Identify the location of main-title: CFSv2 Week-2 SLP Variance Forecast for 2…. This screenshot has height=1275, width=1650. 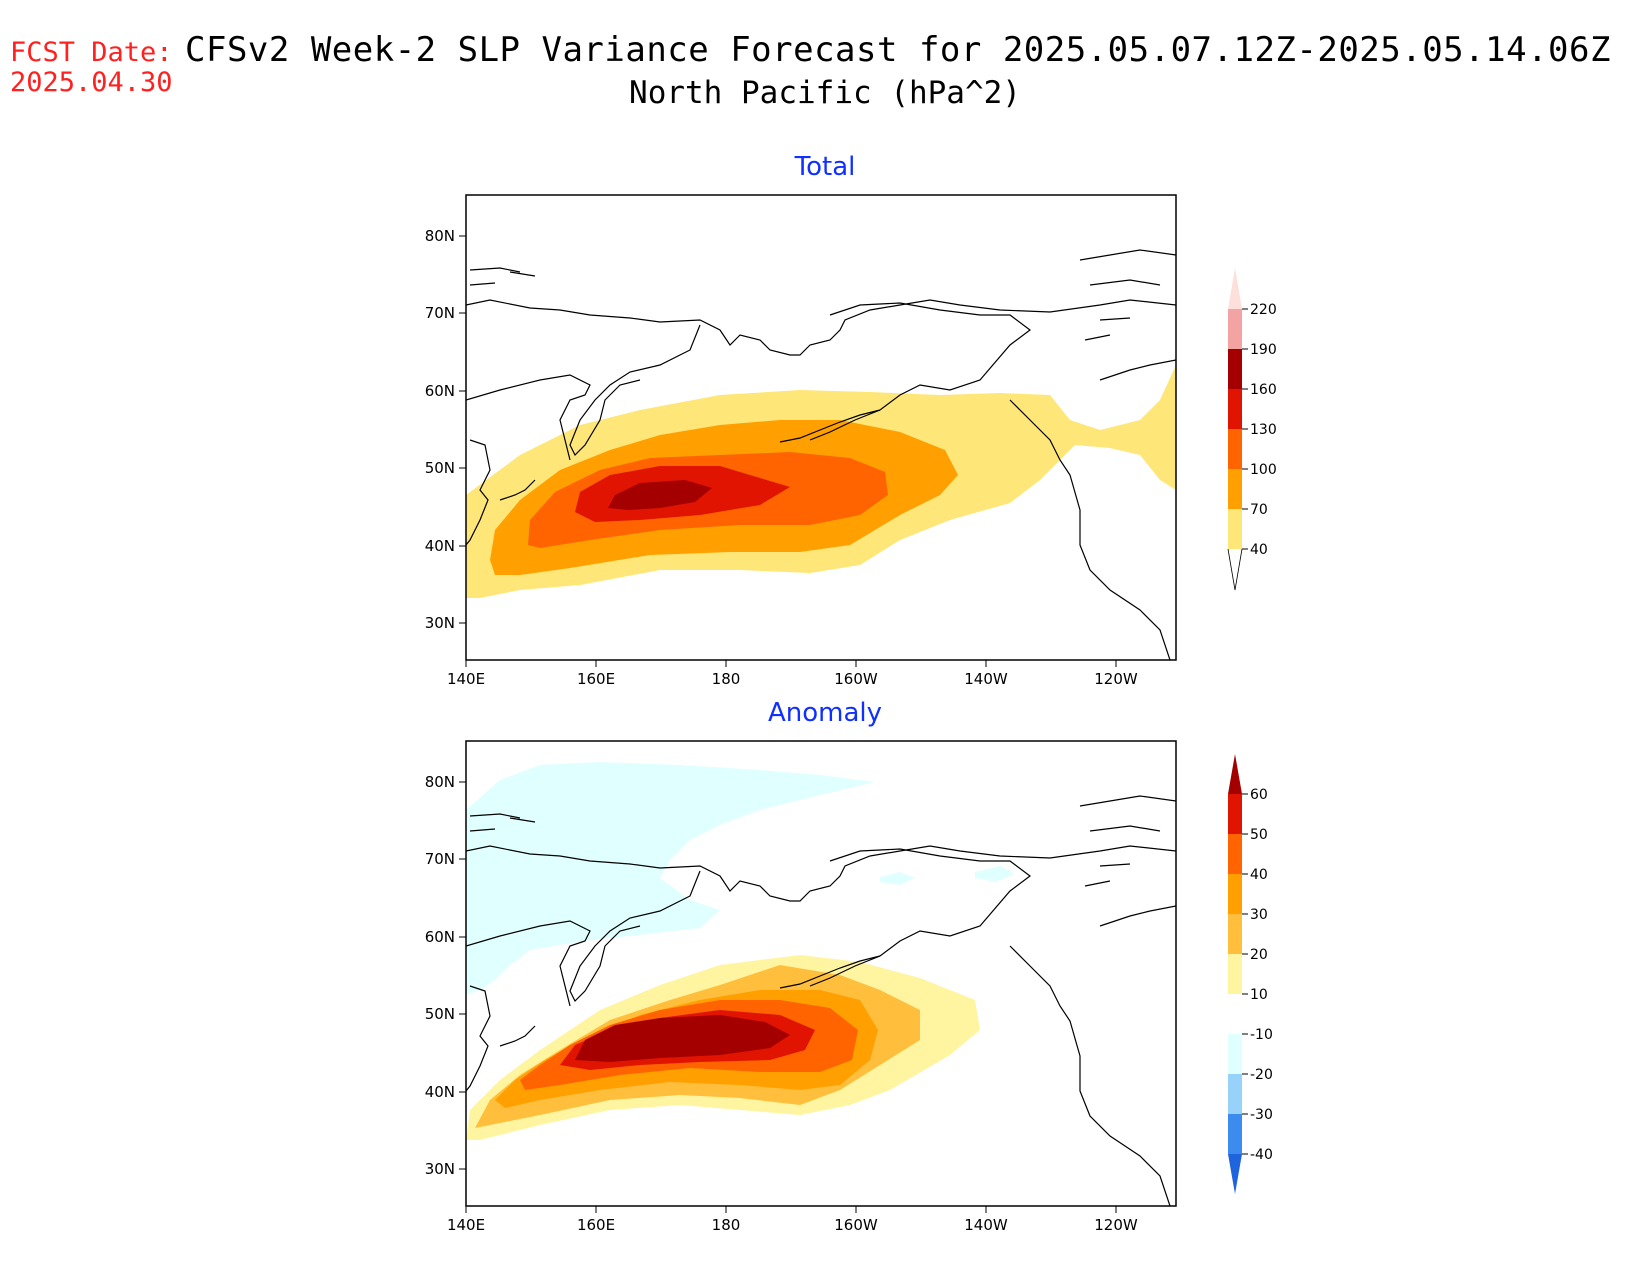
(898, 50).